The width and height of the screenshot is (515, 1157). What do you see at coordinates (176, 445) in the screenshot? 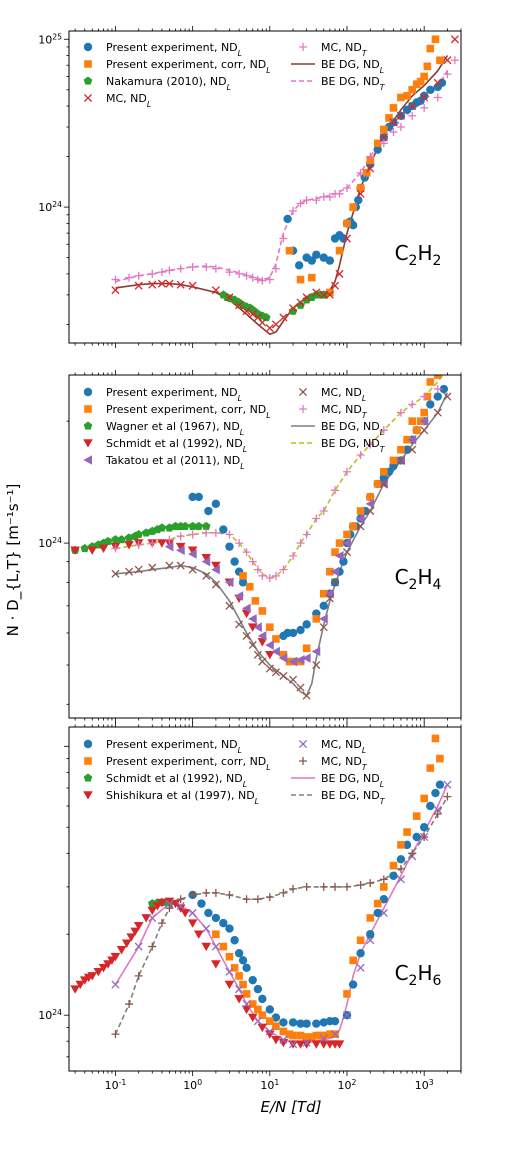
I see `legend-label: Schmidt et al (1992), NDL` at bounding box center [176, 445].